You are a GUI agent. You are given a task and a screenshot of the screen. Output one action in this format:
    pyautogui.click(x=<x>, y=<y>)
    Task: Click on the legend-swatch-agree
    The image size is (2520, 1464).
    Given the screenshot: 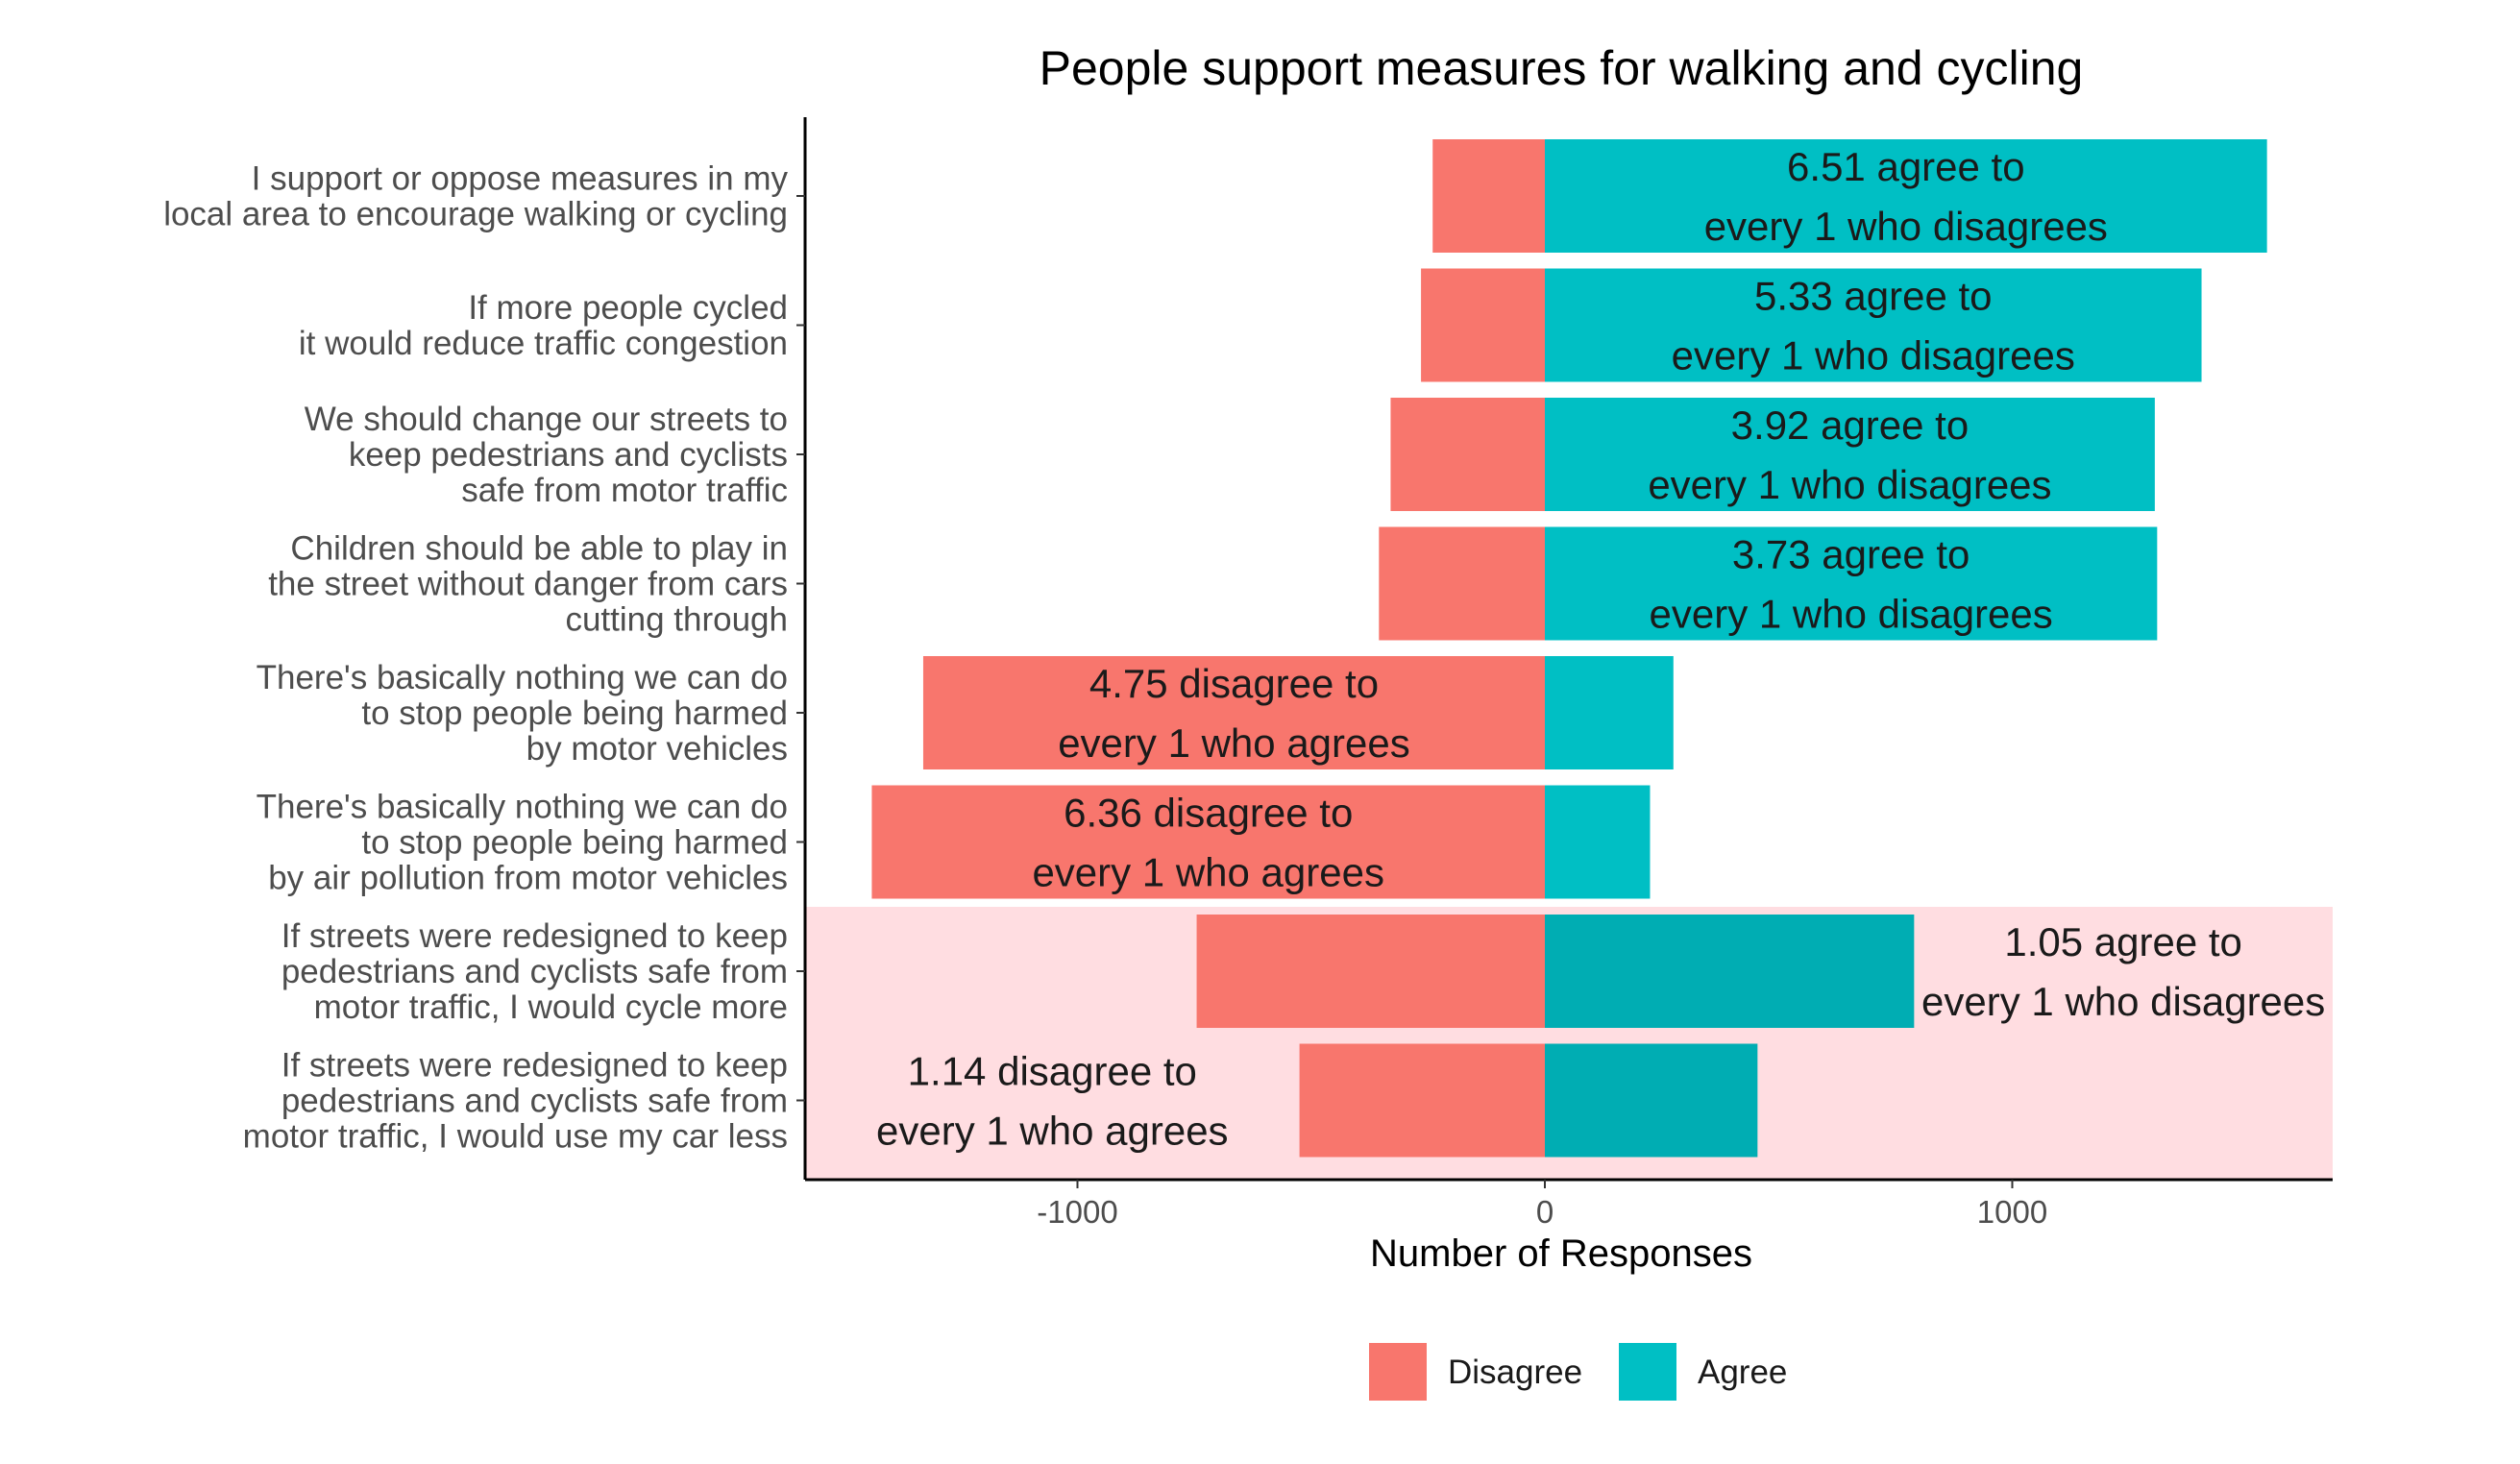 What is the action you would take?
    pyautogui.click(x=1647, y=1372)
    